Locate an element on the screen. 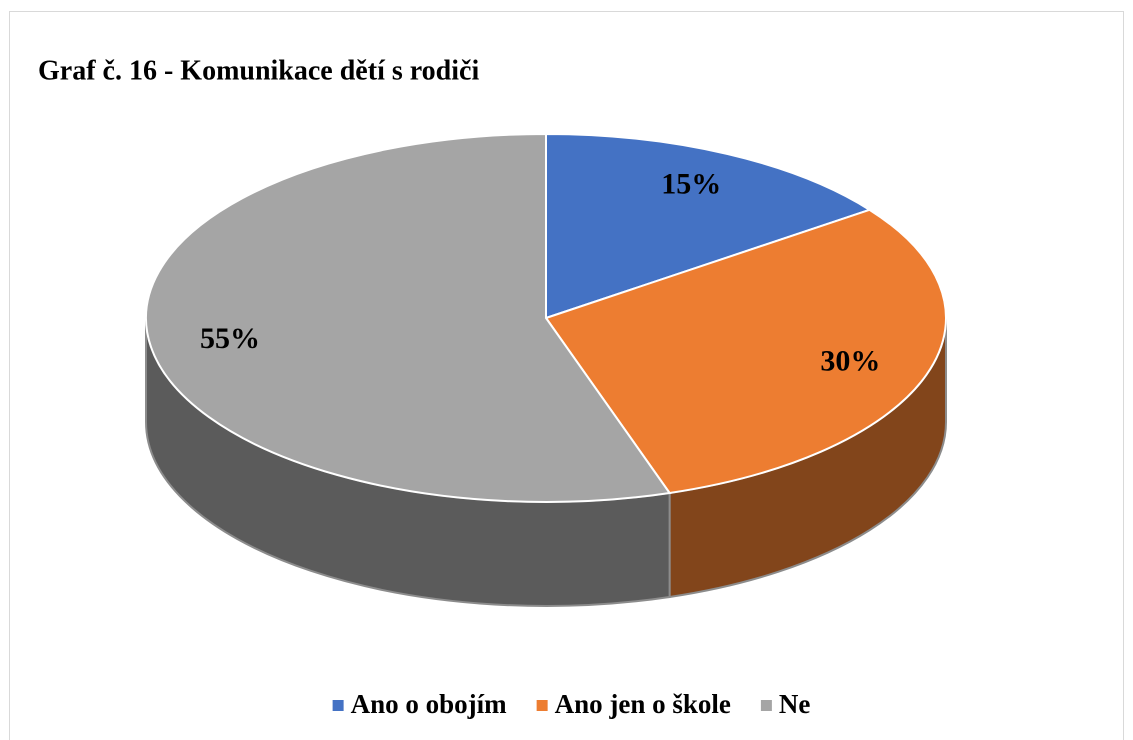  data-label: 15% is located at coordinates (691, 184).